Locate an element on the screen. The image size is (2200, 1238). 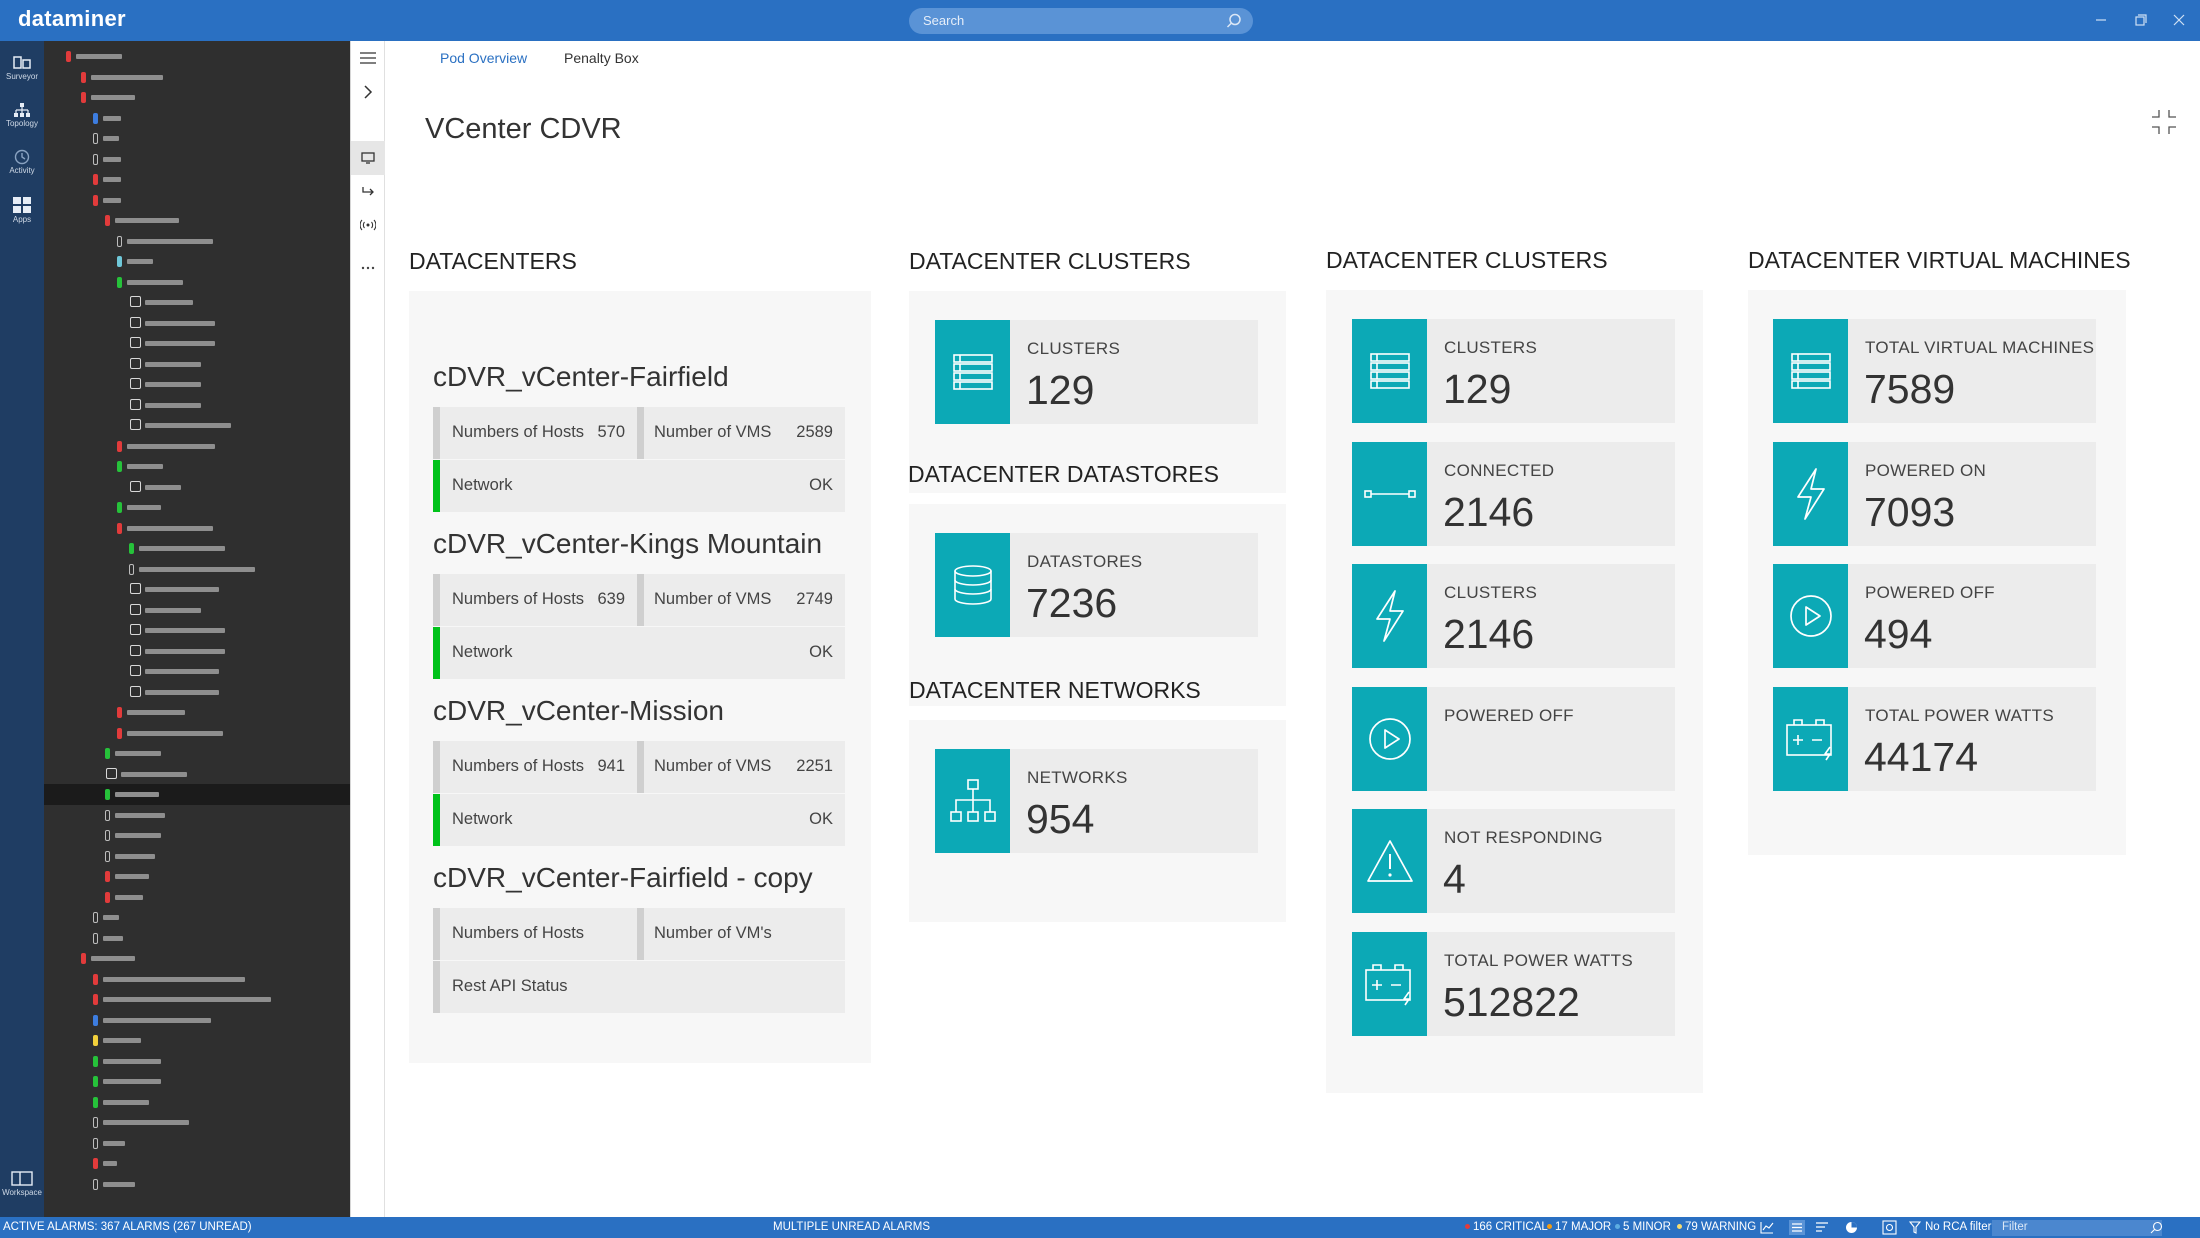
close-icon is located at coordinates (2179, 20).